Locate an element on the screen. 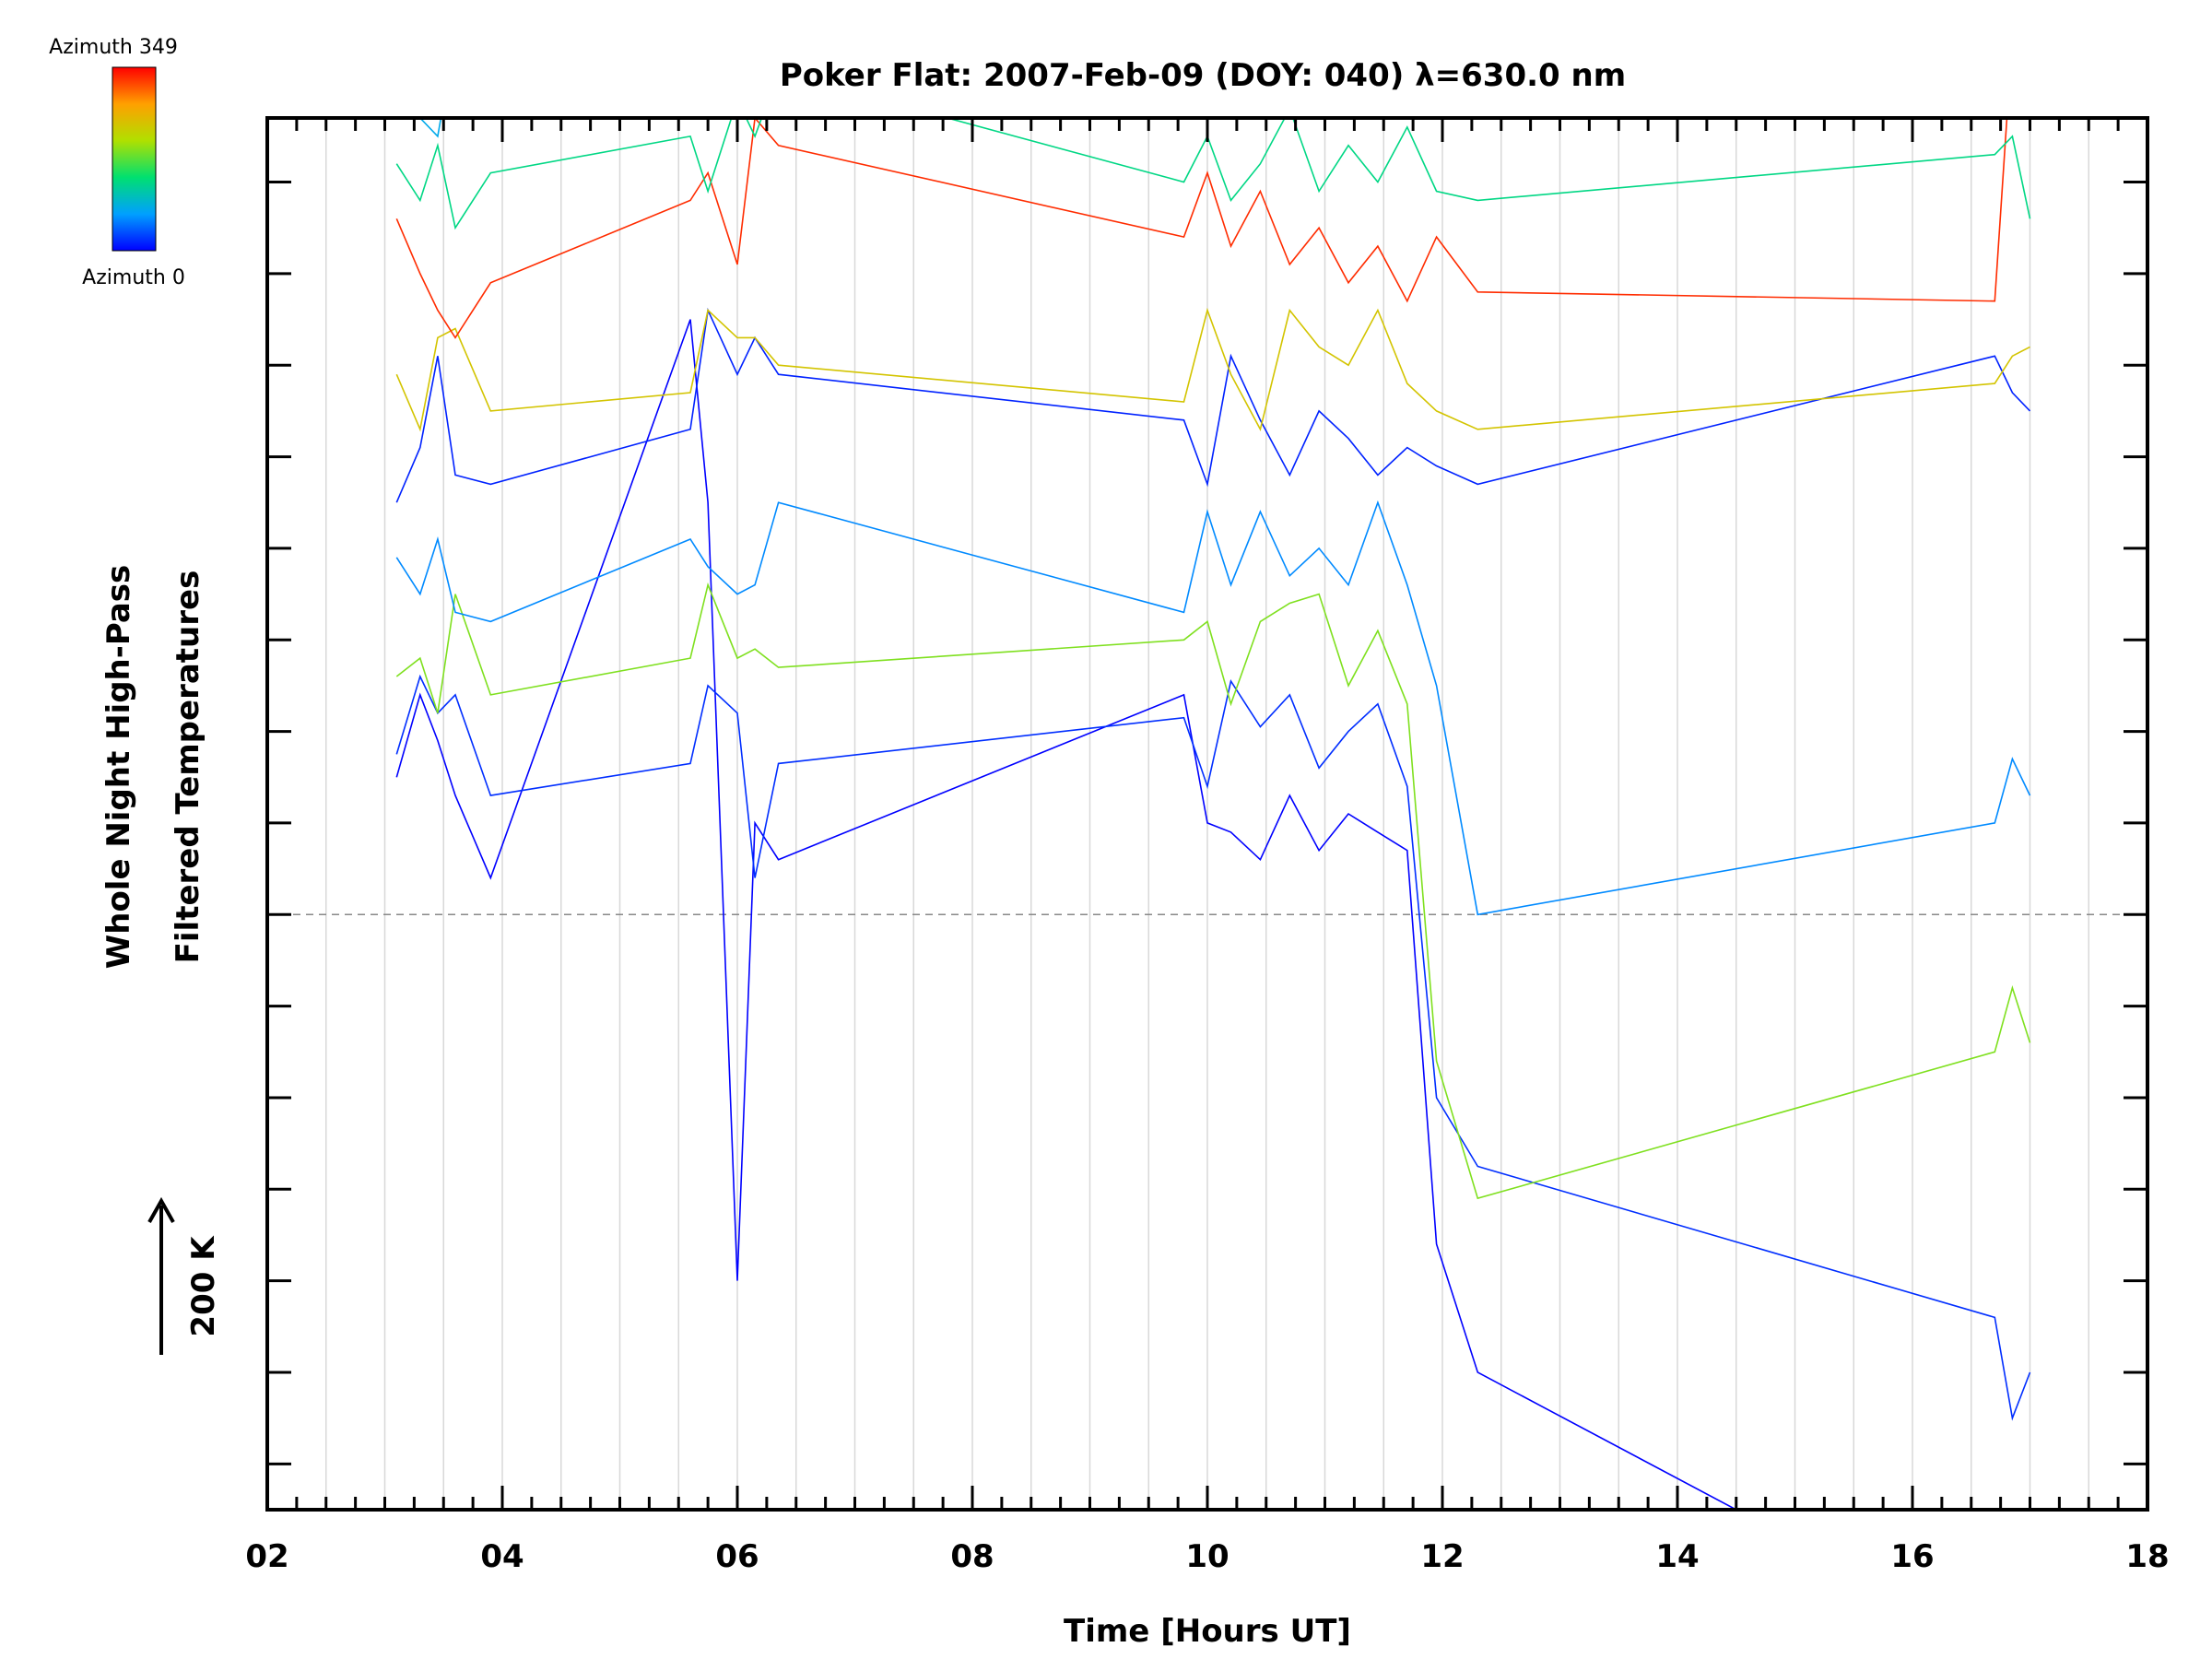  x-tick-label: 10 is located at coordinates (1207, 1556).